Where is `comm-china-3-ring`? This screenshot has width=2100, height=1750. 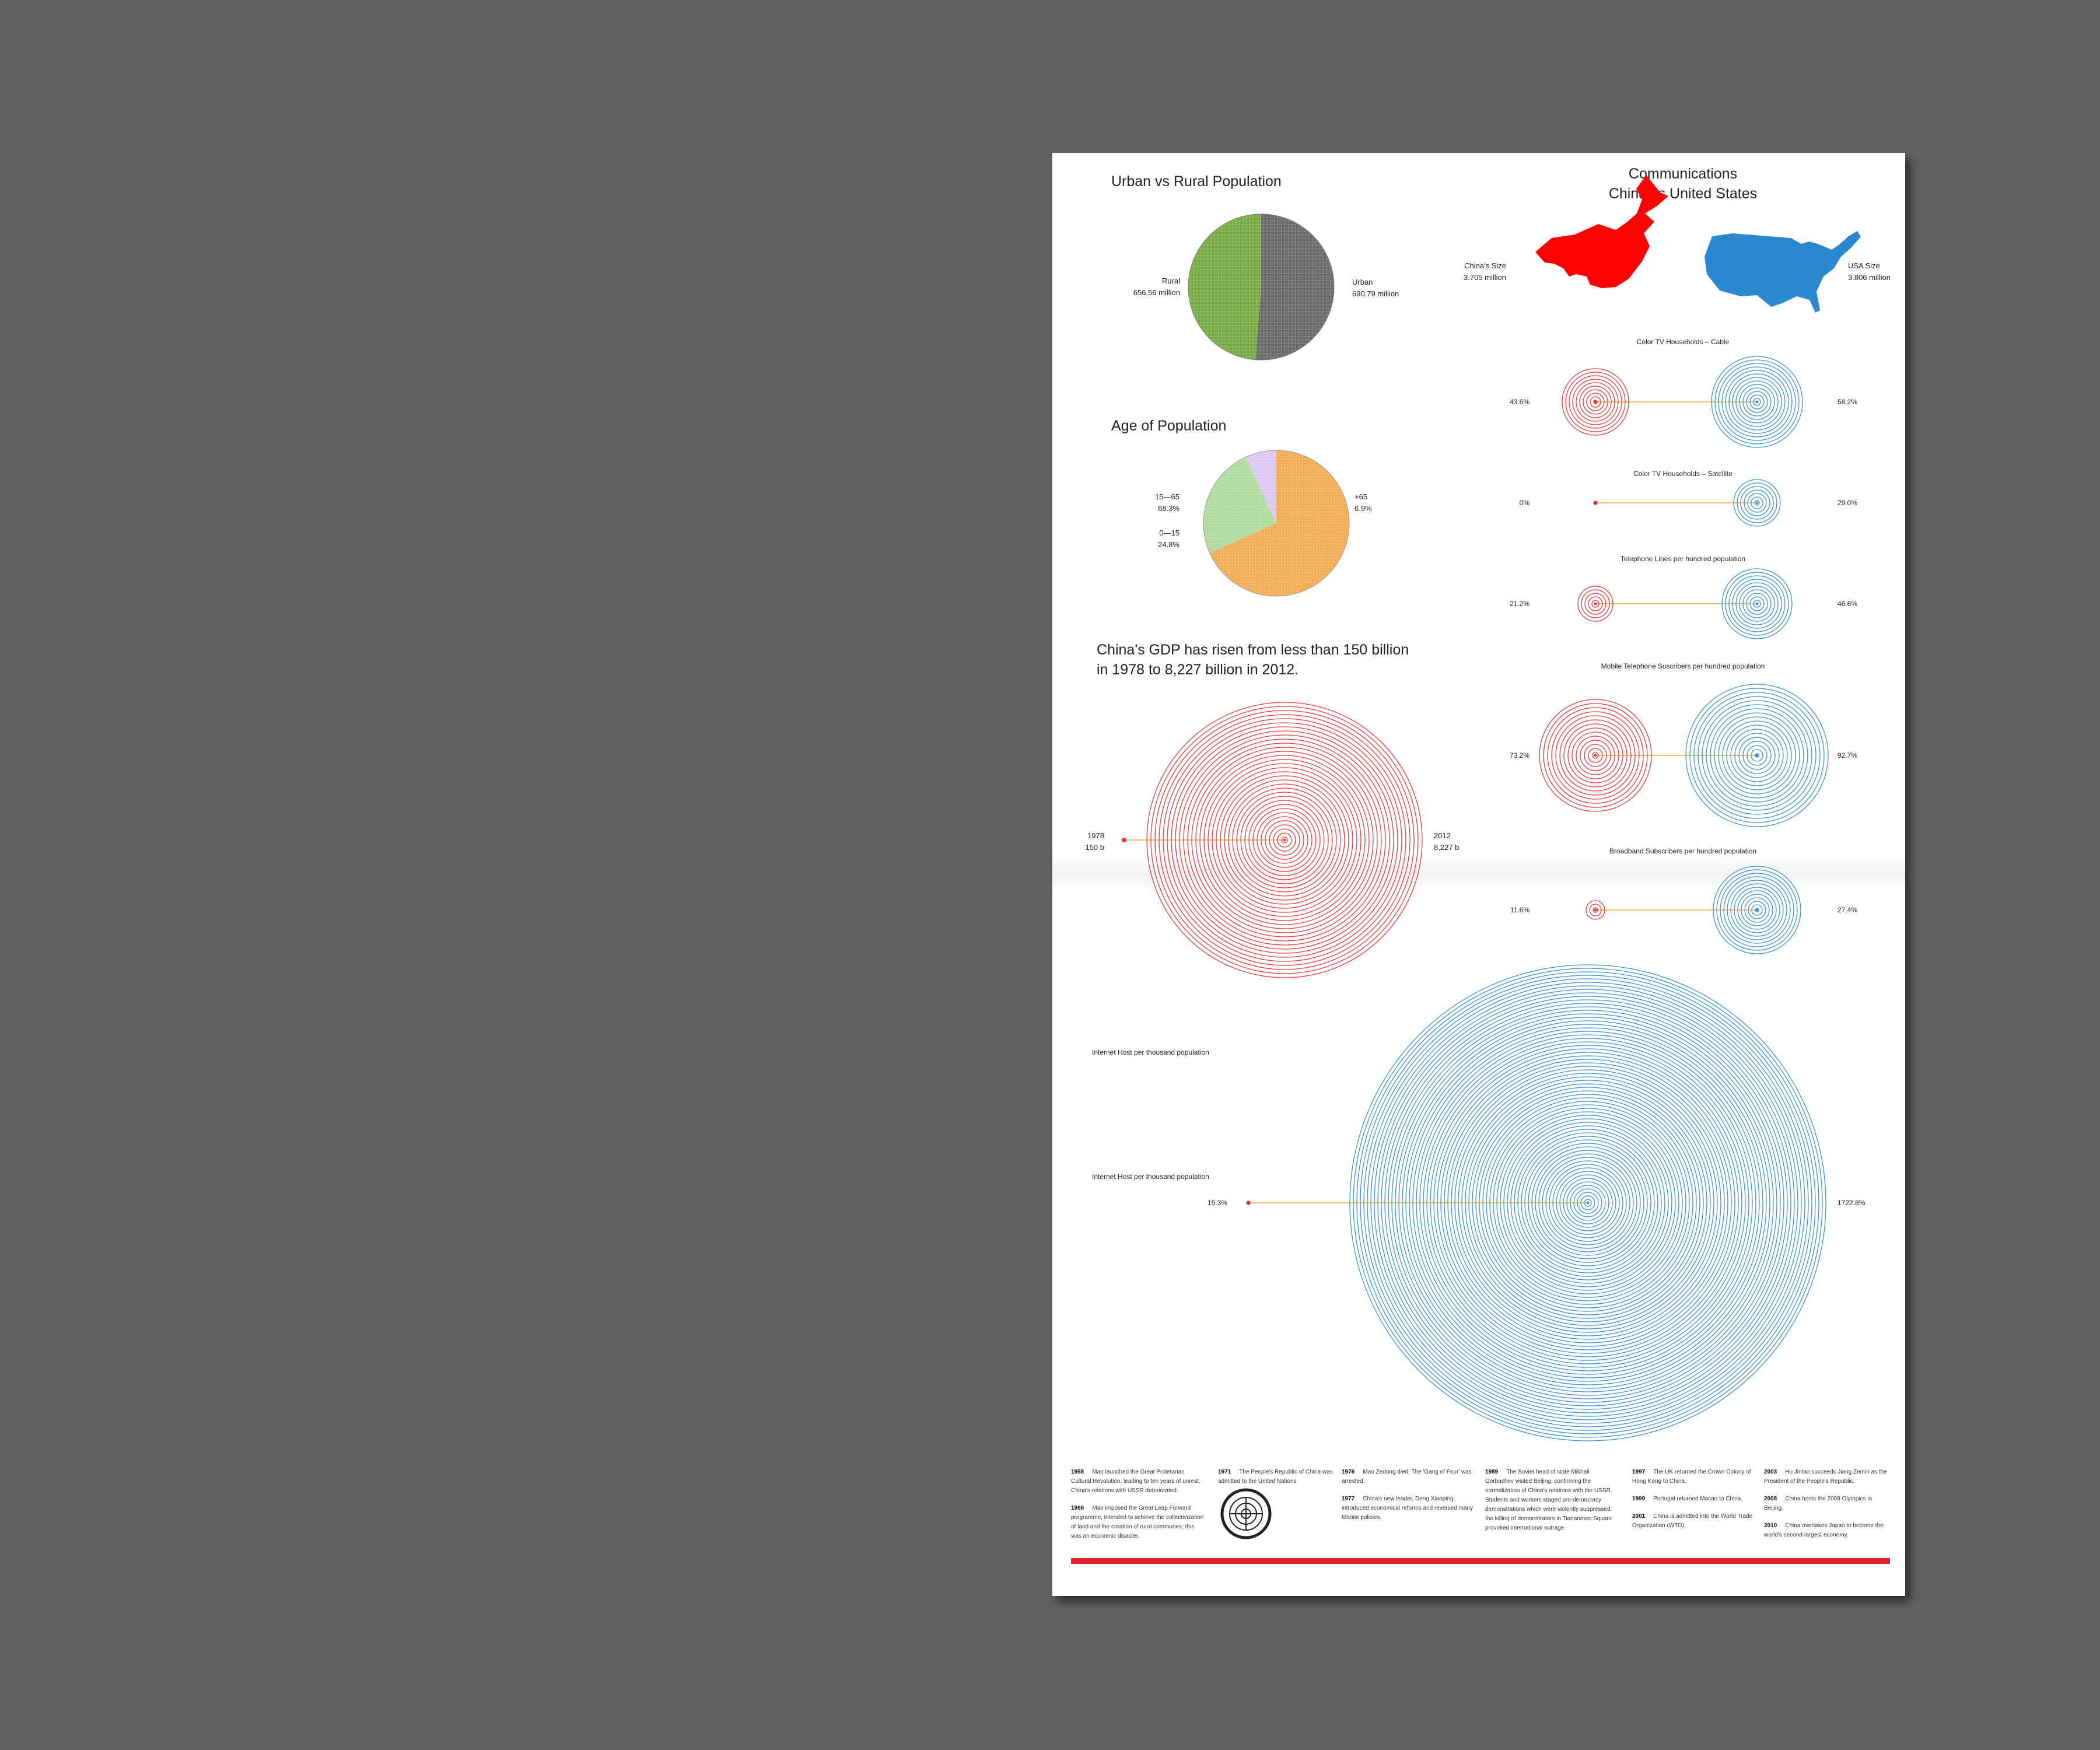 comm-china-3-ring is located at coordinates (1595, 755).